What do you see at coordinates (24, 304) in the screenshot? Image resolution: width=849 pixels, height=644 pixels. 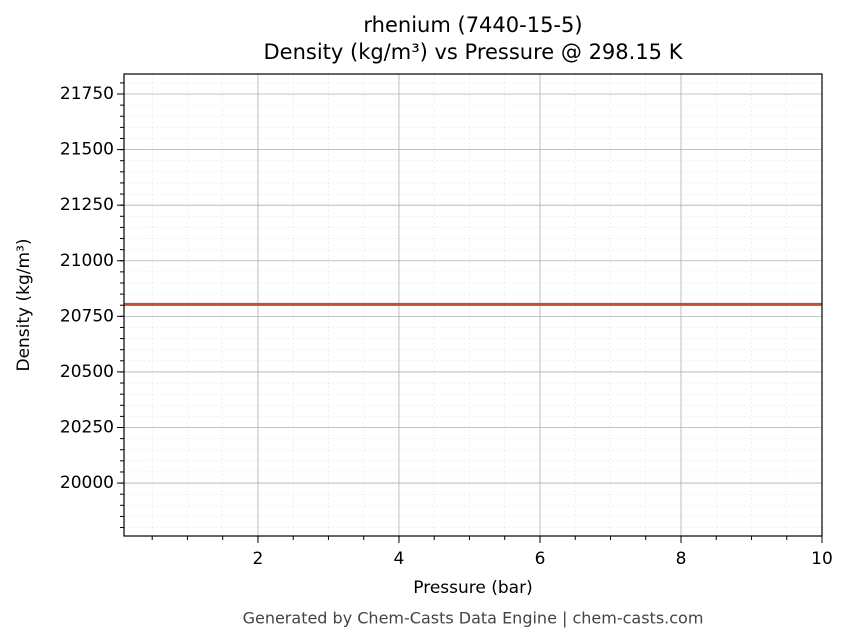 I see `y-axis-label: Density (kg/m³)` at bounding box center [24, 304].